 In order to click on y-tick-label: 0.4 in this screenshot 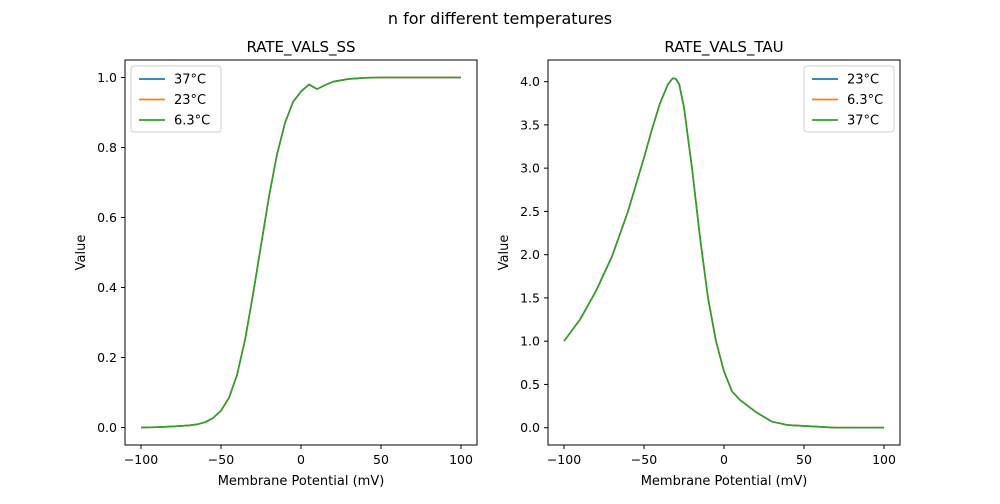, I will do `click(107, 287)`.